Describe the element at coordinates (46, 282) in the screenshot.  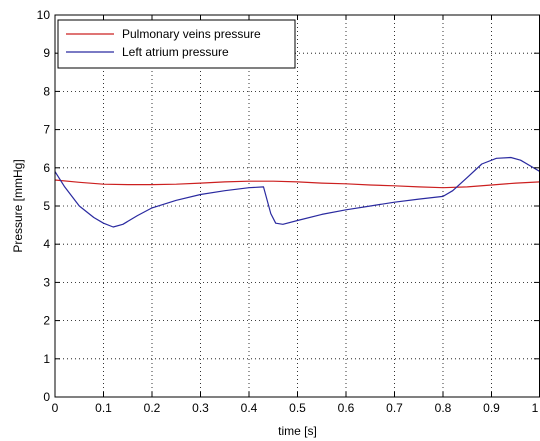
I see `y-tick-label: 3` at that location.